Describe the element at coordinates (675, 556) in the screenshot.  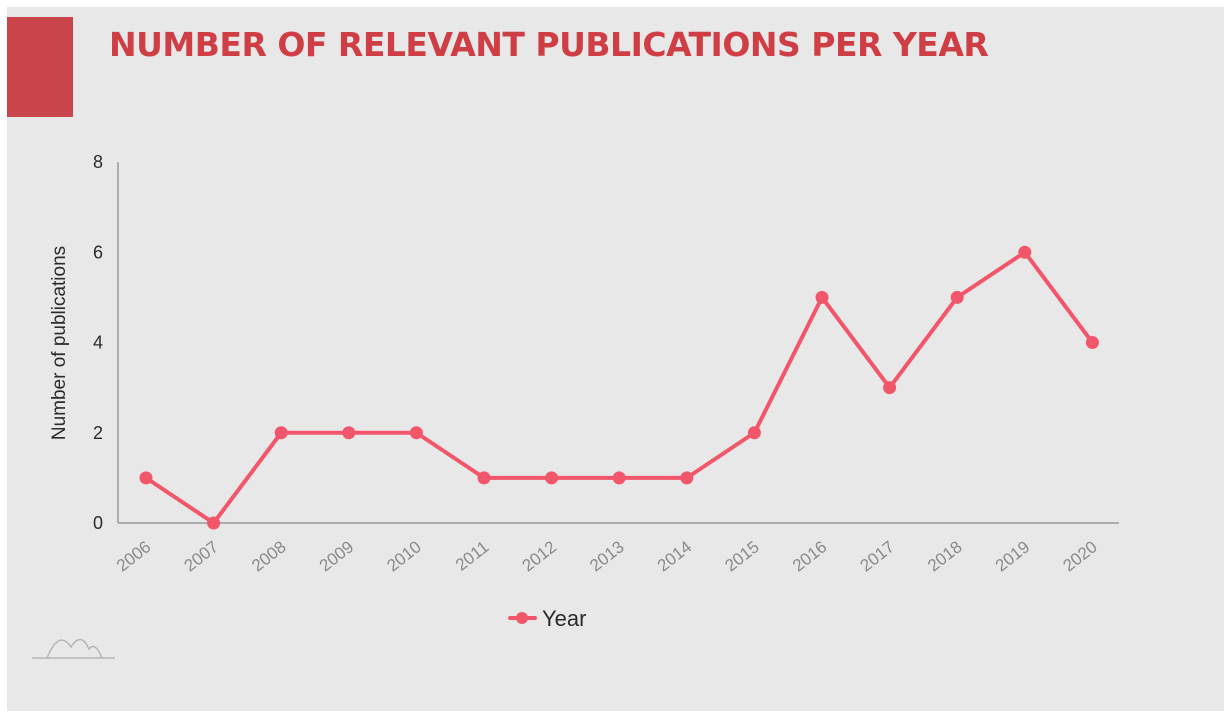
I see `x-tick-label: 2014` at that location.